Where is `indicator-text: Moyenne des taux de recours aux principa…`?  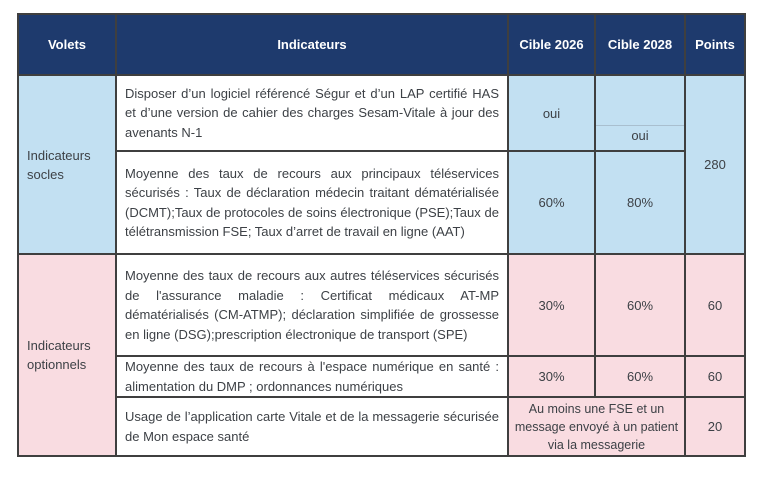 indicator-text: Moyenne des taux de recours aux principa… is located at coordinates (312, 202).